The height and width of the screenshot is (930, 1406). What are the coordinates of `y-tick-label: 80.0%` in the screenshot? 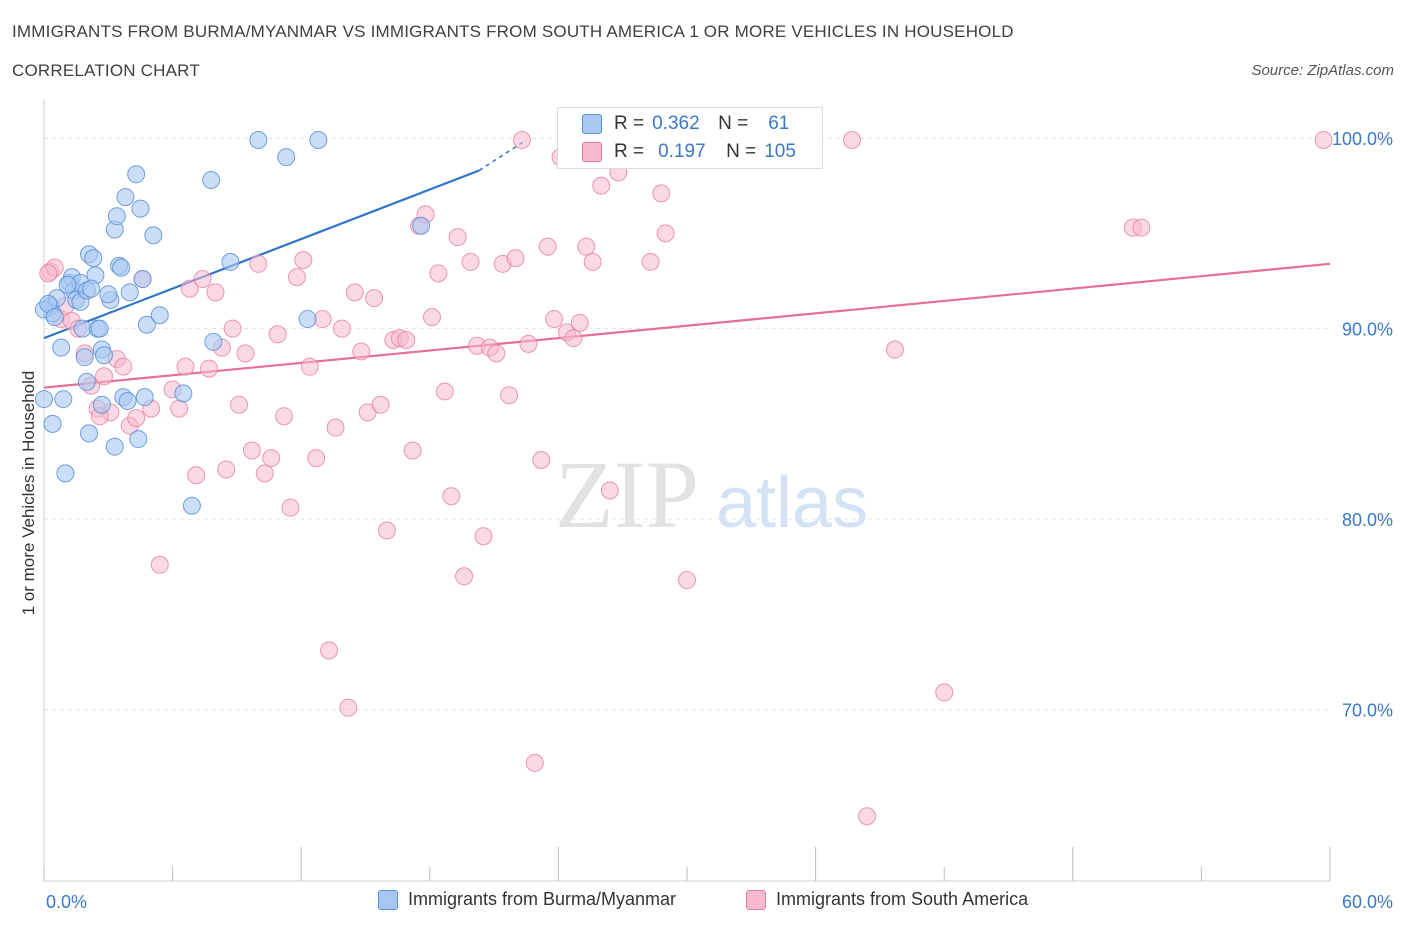 It's located at (1367, 520).